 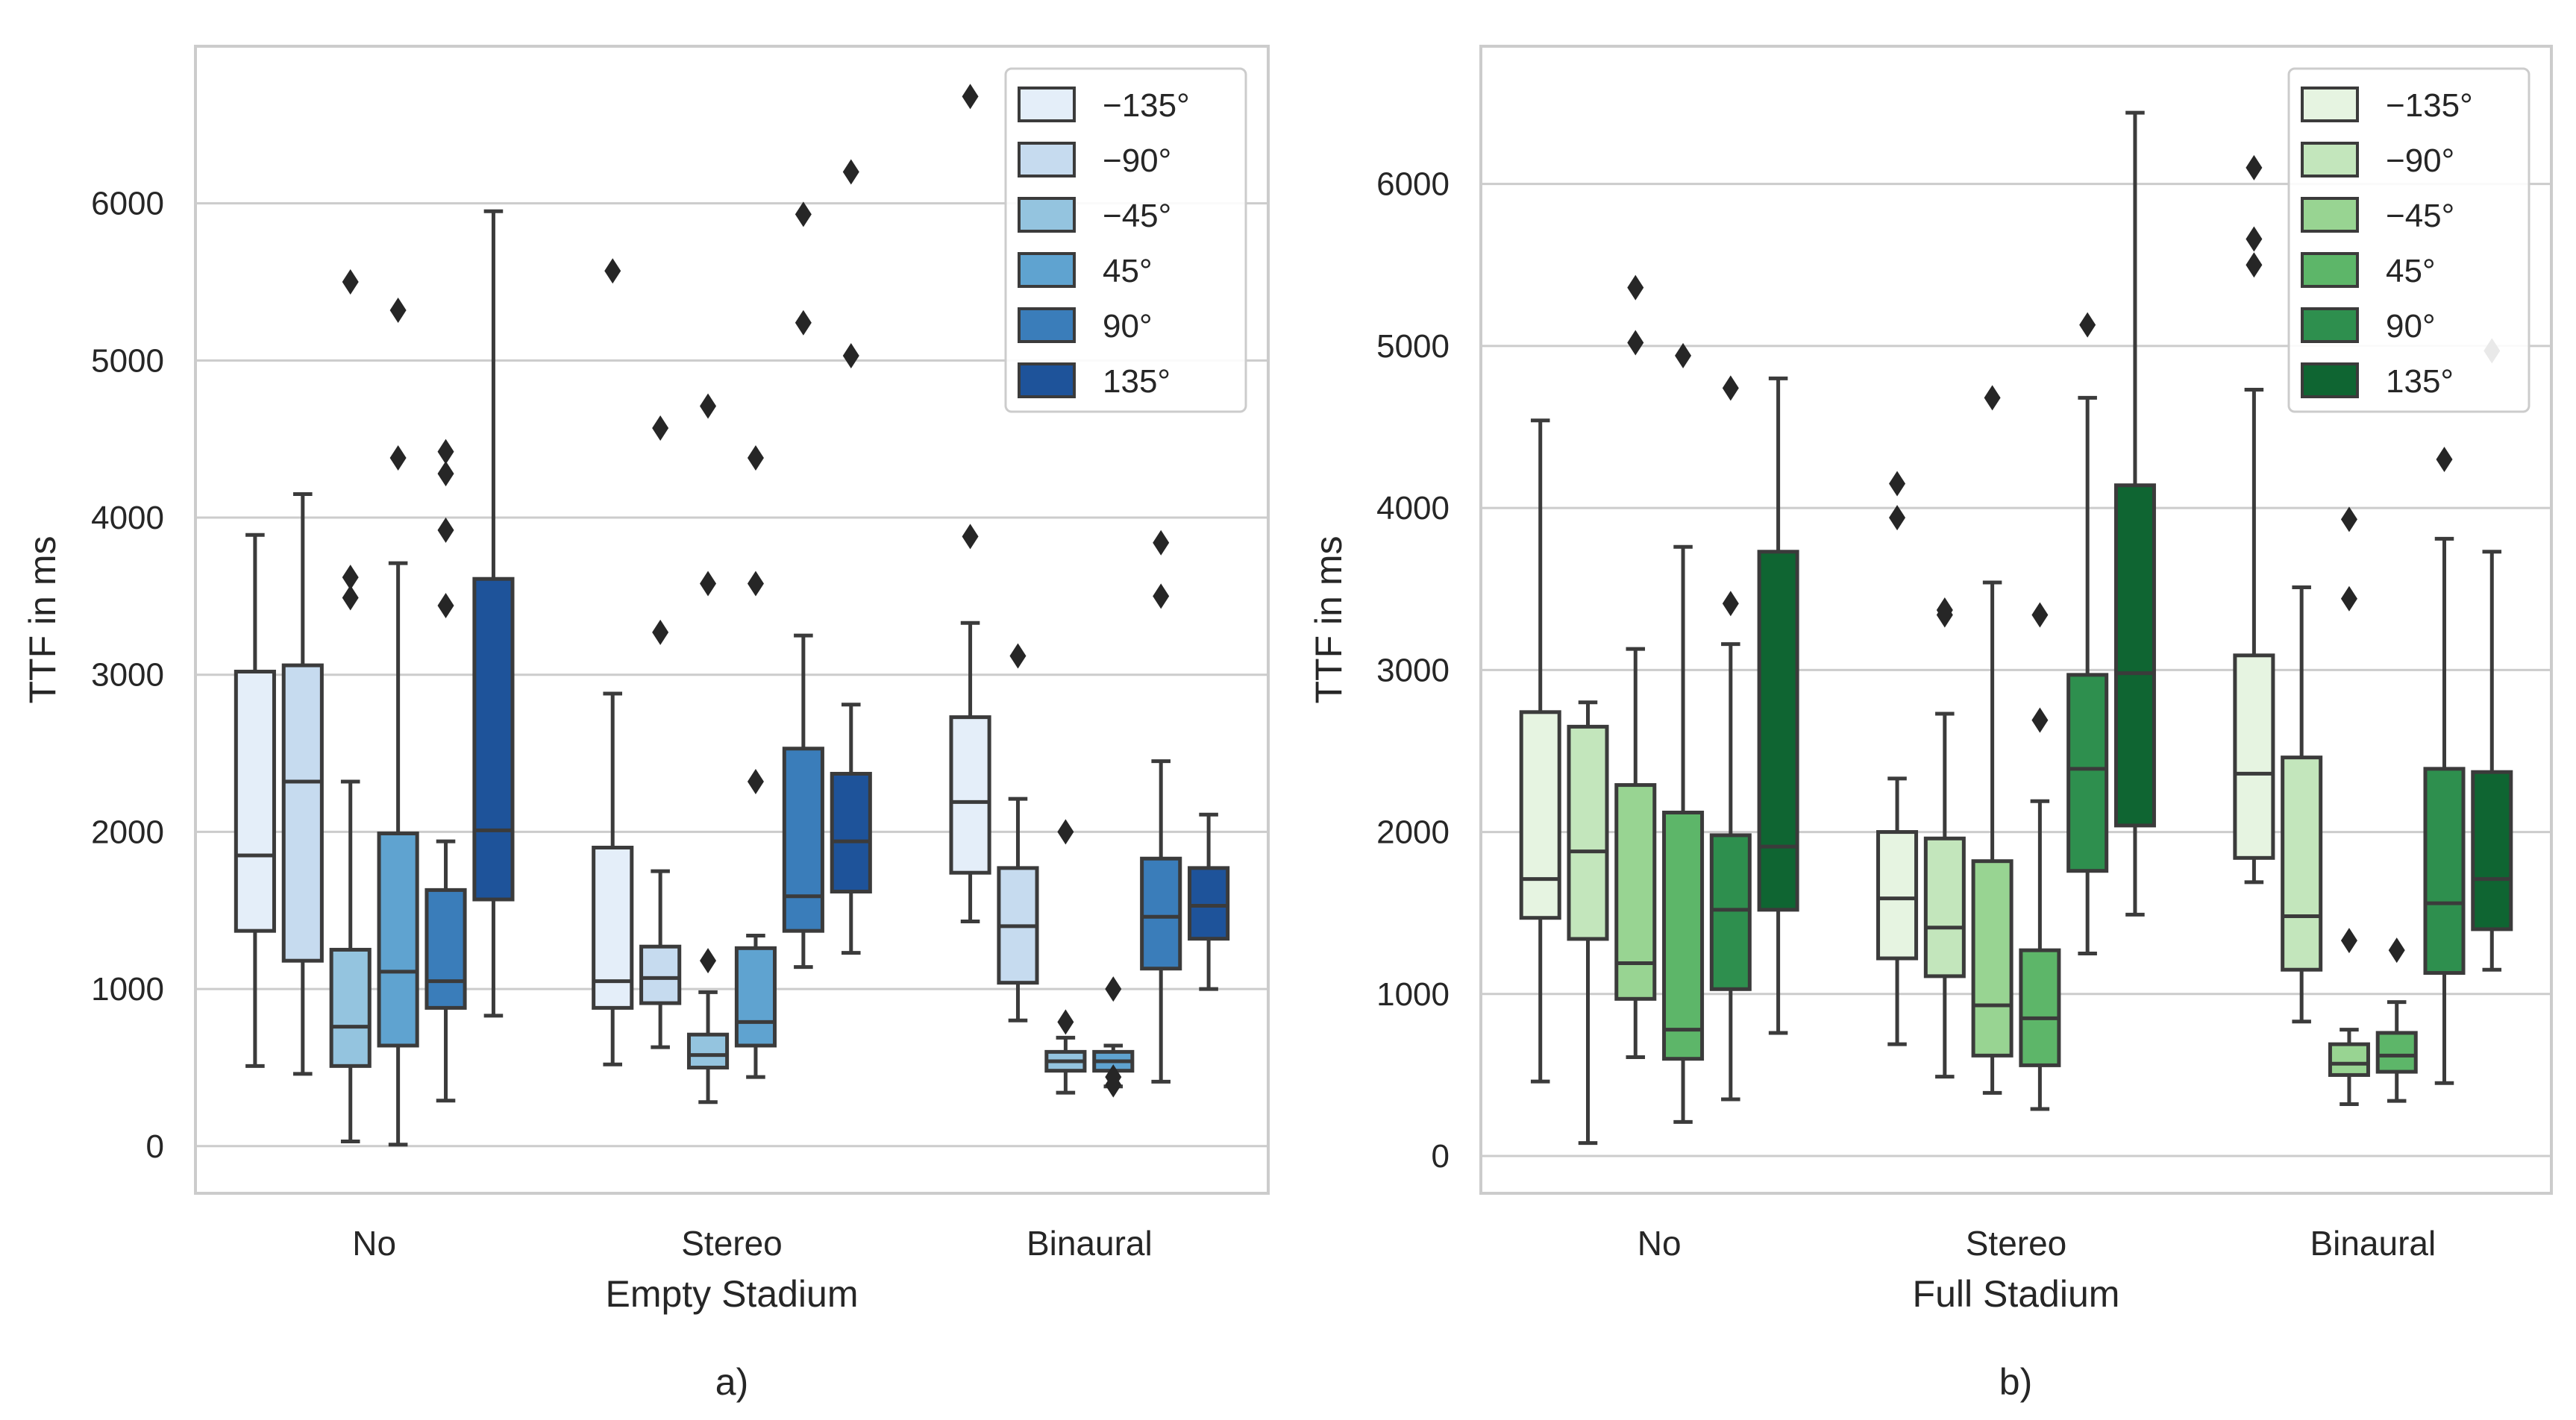 I want to click on y-tick-label: 5000, so click(x=127, y=360).